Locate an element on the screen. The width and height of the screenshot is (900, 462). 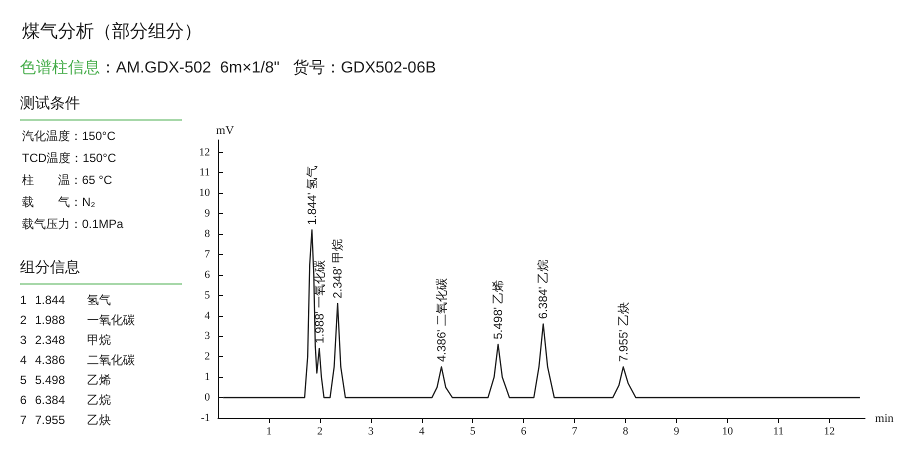
x-tick-label: 7 is located at coordinates (575, 432).